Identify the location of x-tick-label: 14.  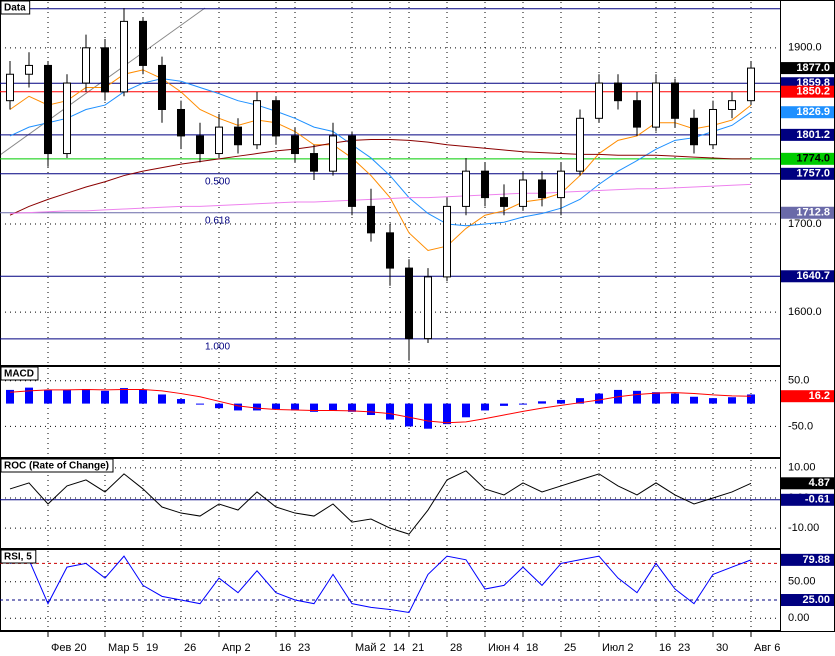
(399, 648).